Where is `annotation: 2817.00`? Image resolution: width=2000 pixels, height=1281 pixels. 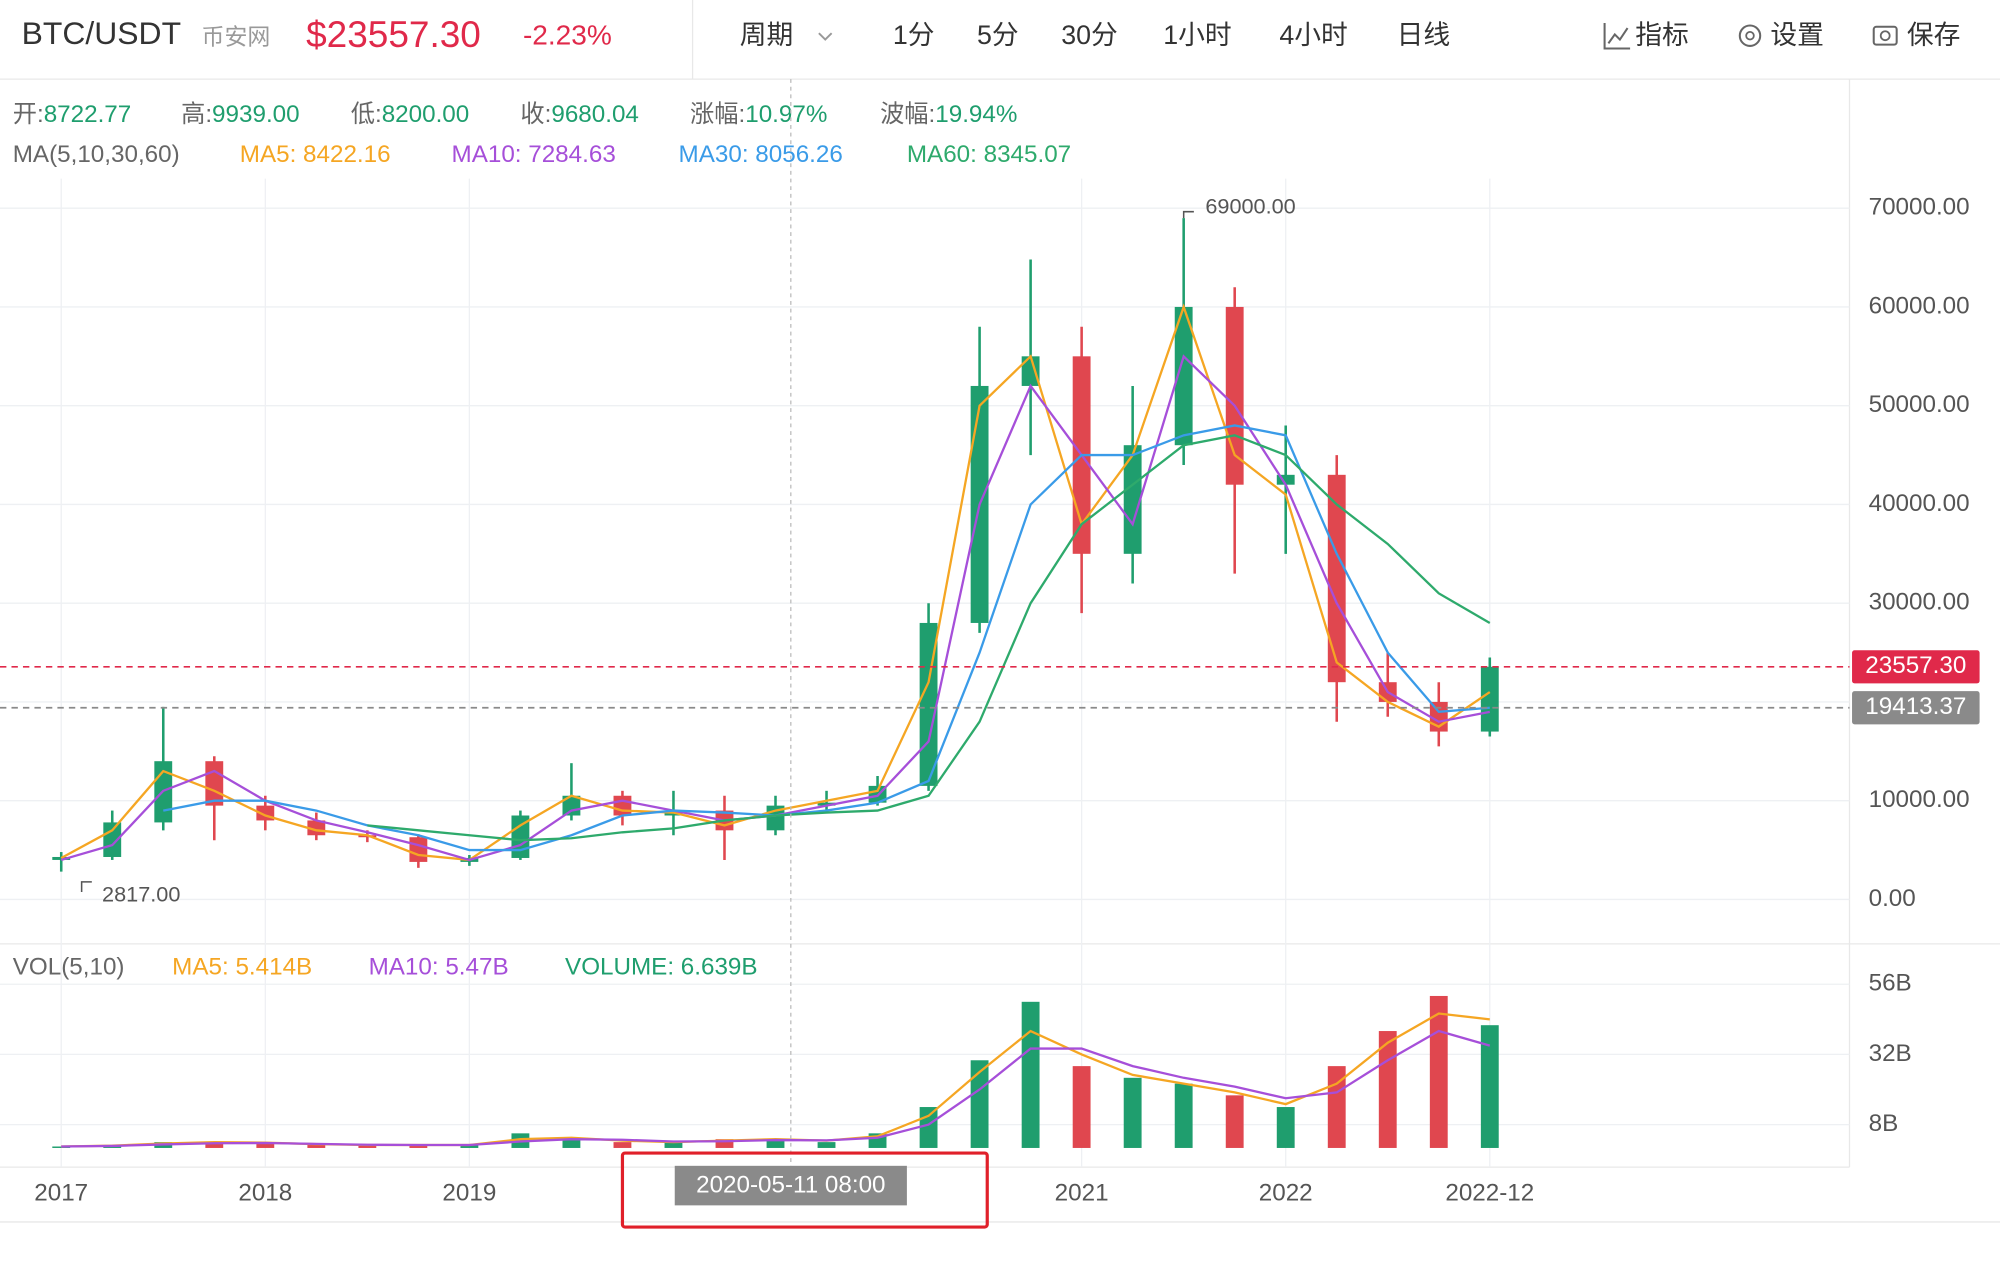 annotation: 2817.00 is located at coordinates (141, 894).